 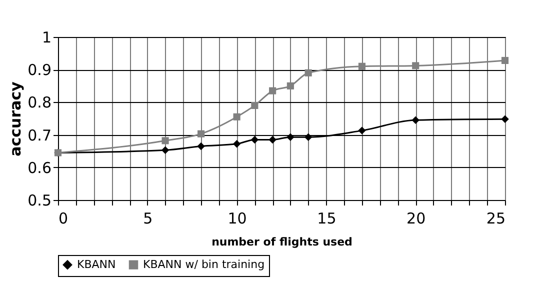 What do you see at coordinates (40, 201) in the screenshot?
I see `y-tick-label: 0.5` at bounding box center [40, 201].